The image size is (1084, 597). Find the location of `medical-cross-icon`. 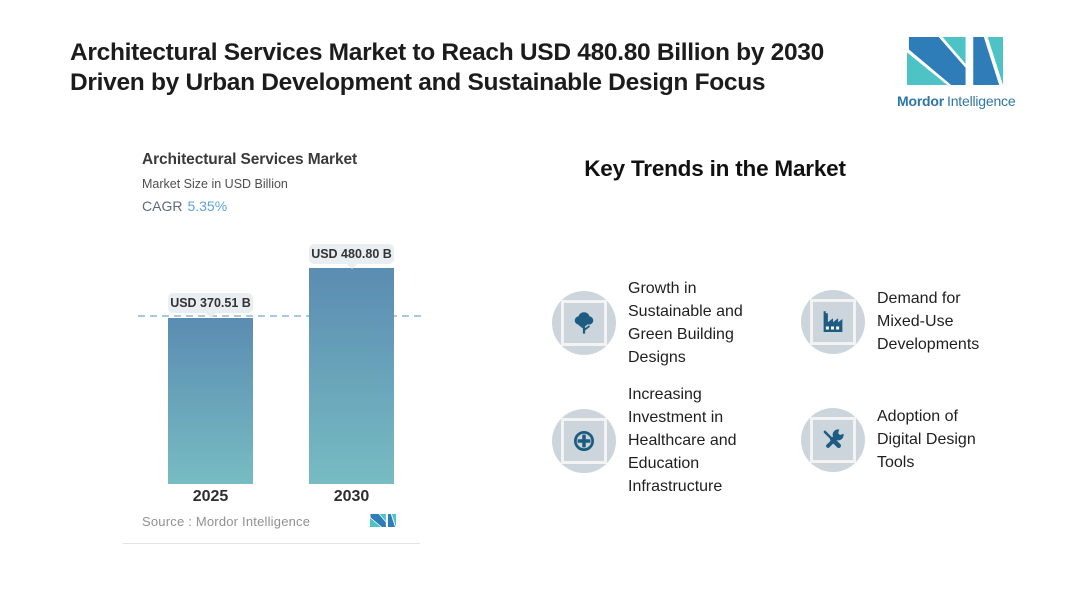

medical-cross-icon is located at coordinates (584, 440).